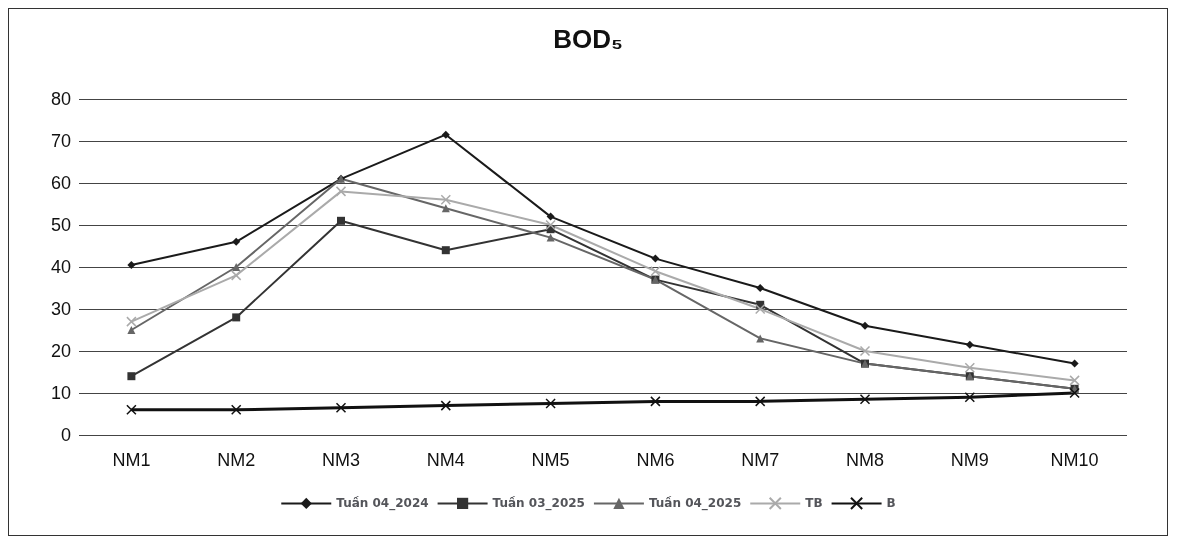 This screenshot has height=544, width=1177. I want to click on legend-label: Tuần 04_2025, so click(695, 504).